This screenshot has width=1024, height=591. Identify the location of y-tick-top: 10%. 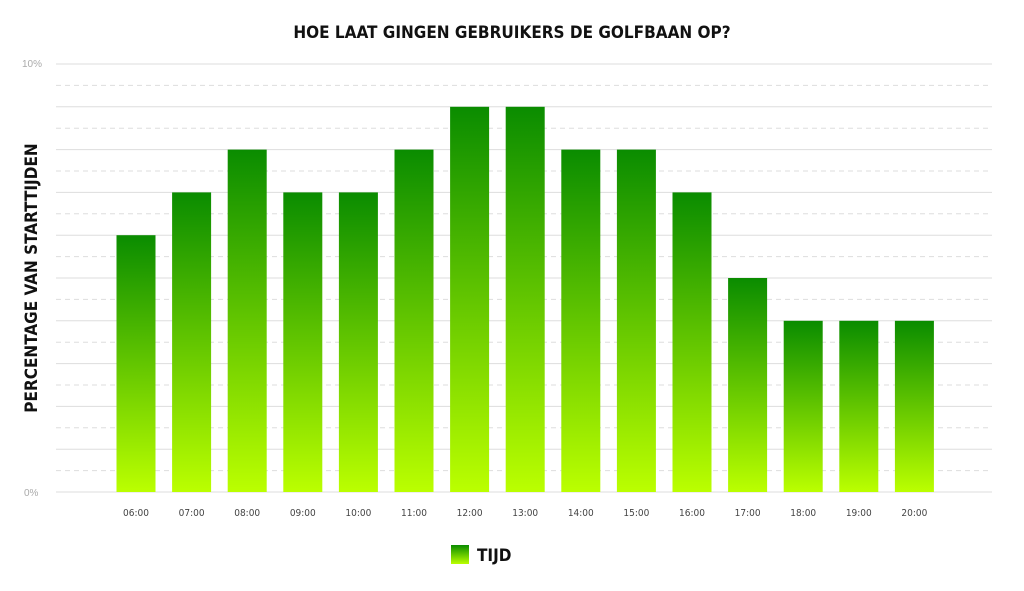
(32, 64).